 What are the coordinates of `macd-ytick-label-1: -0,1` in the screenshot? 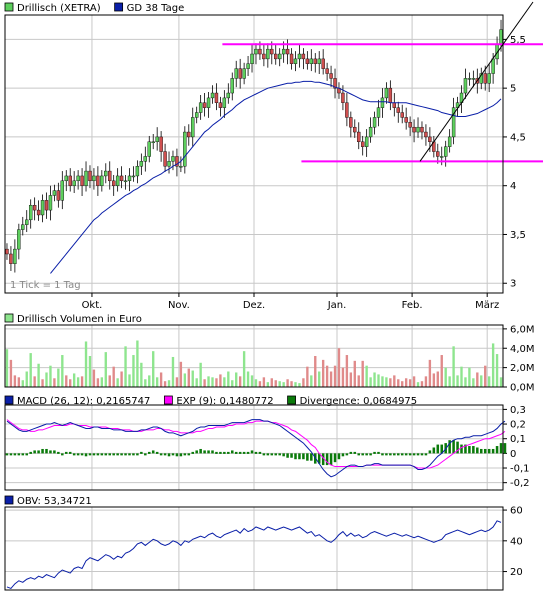 It's located at (520, 469).